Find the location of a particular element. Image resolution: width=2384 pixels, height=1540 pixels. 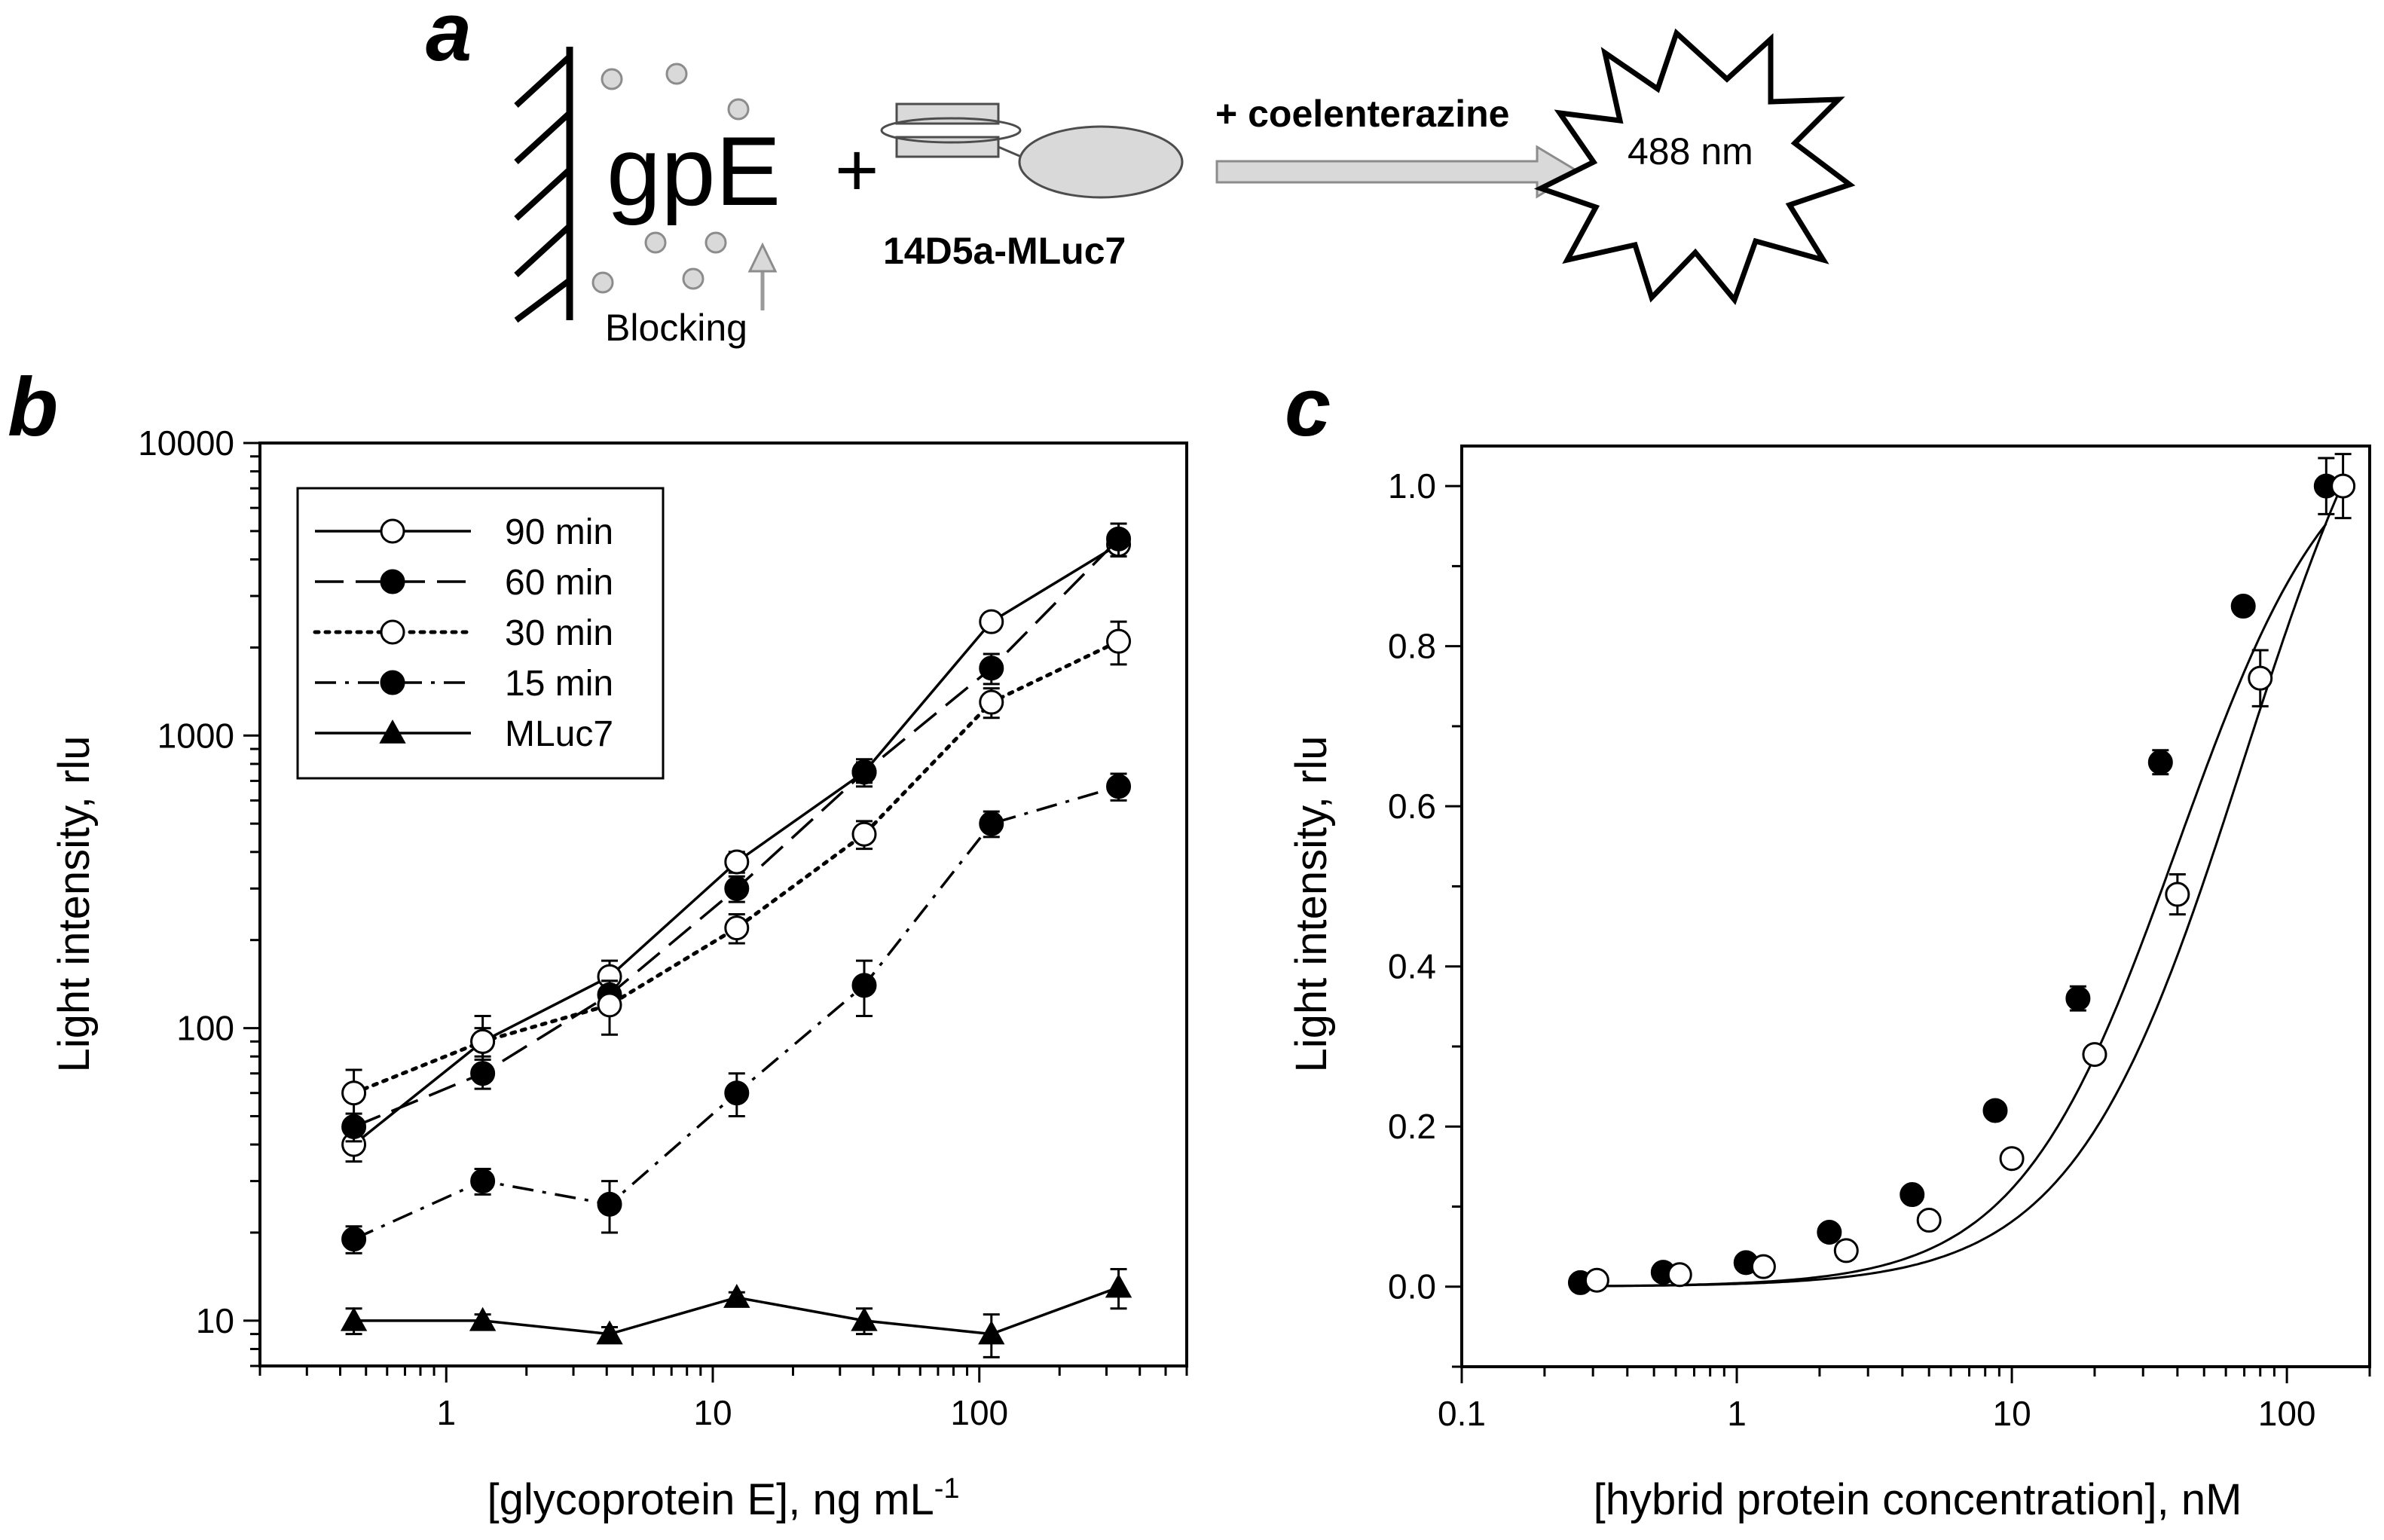

panel-b-letter: b is located at coordinates (33, 407).